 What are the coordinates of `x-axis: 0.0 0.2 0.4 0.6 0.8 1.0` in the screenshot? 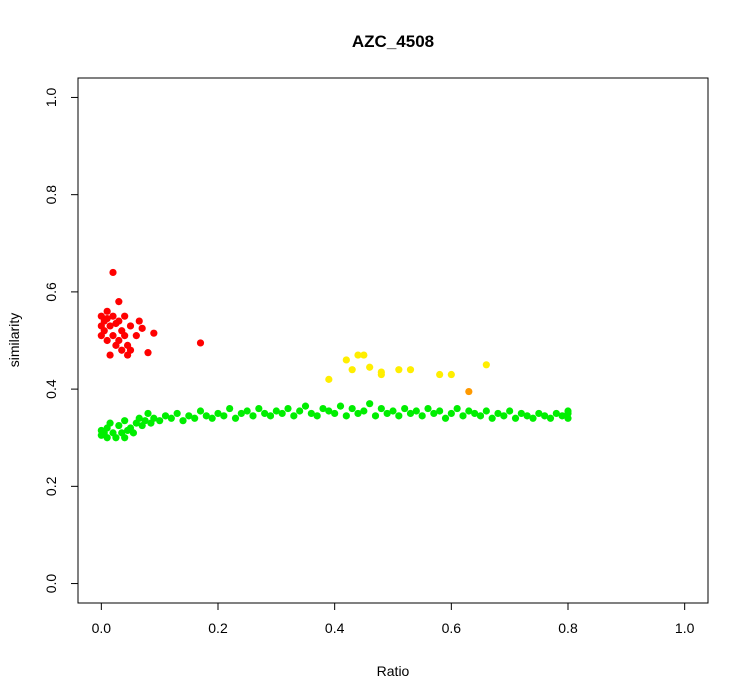 It's located at (393, 619).